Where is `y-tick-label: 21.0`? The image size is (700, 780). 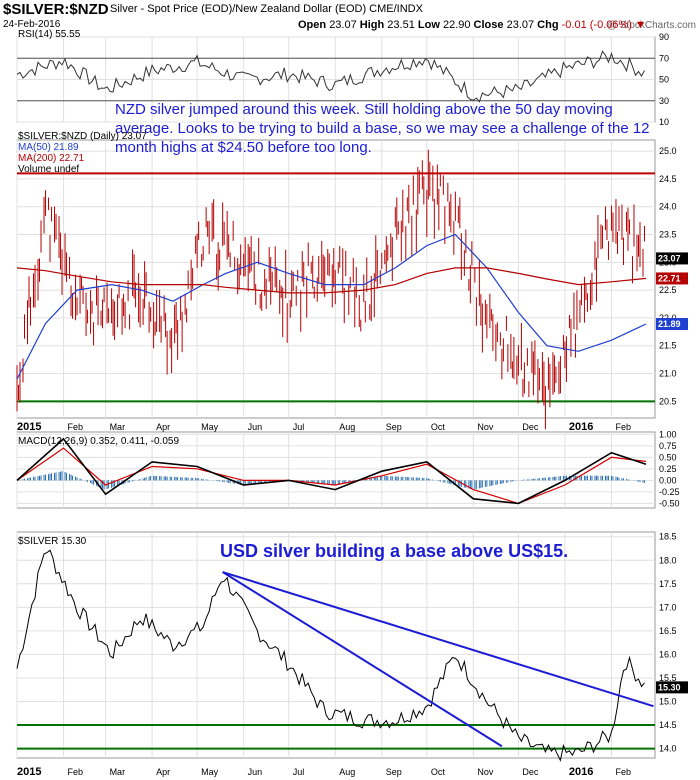
y-tick-label: 21.0 is located at coordinates (668, 374).